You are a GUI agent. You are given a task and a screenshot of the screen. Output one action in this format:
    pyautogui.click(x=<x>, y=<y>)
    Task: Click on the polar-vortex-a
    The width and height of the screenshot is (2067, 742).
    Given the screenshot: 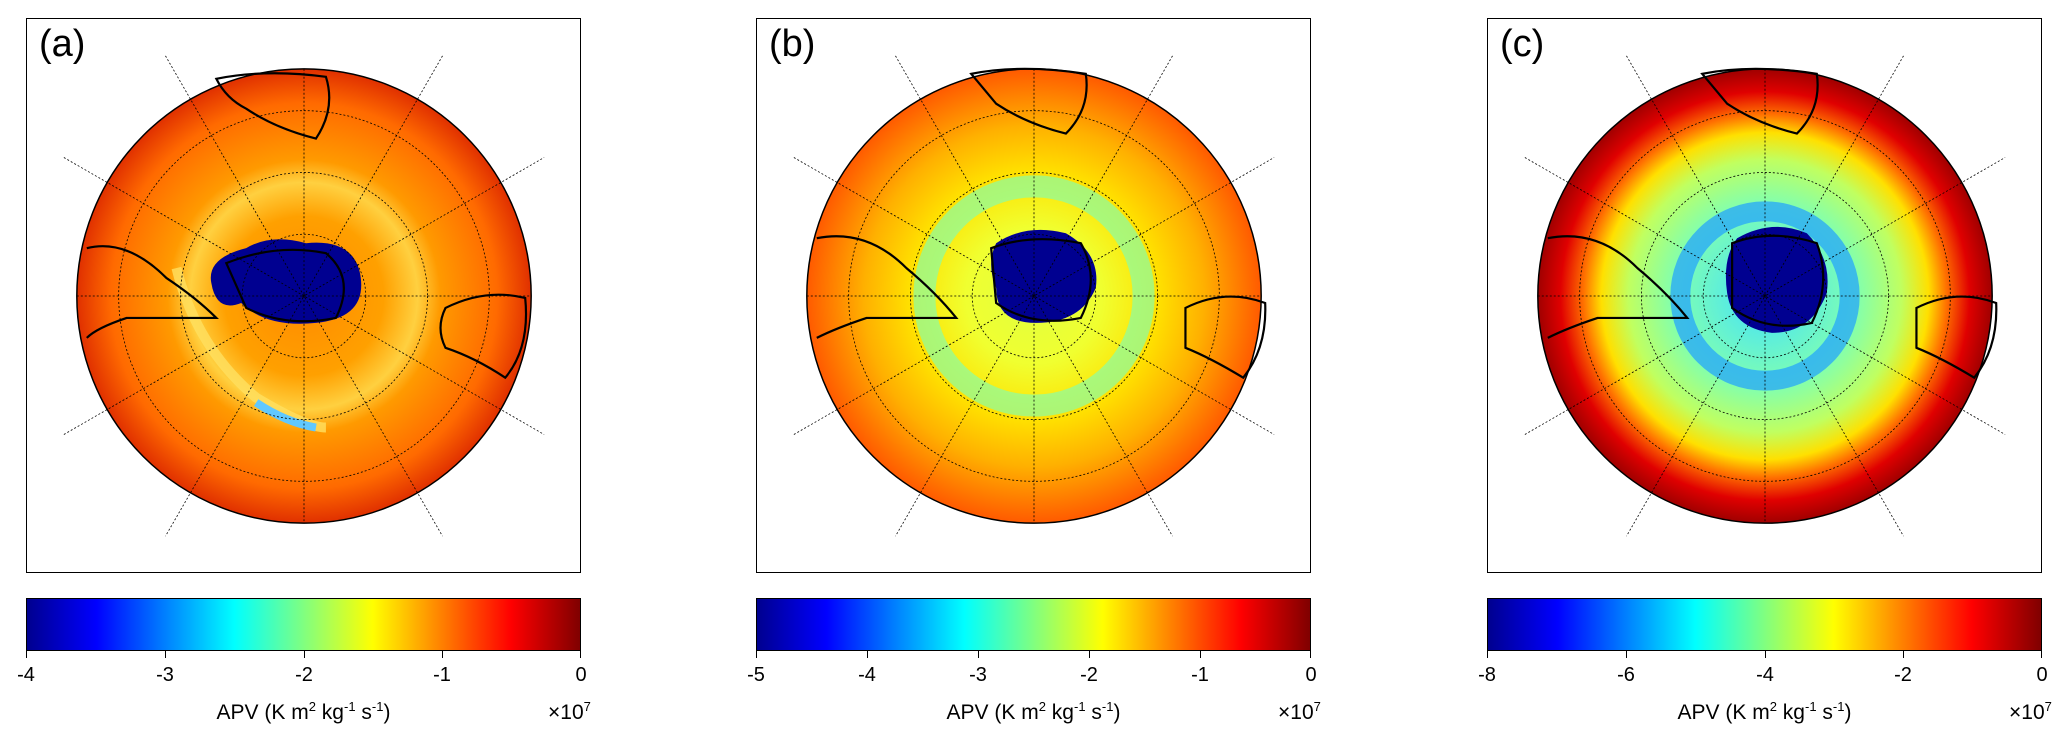 What is the action you would take?
    pyautogui.click(x=286, y=281)
    